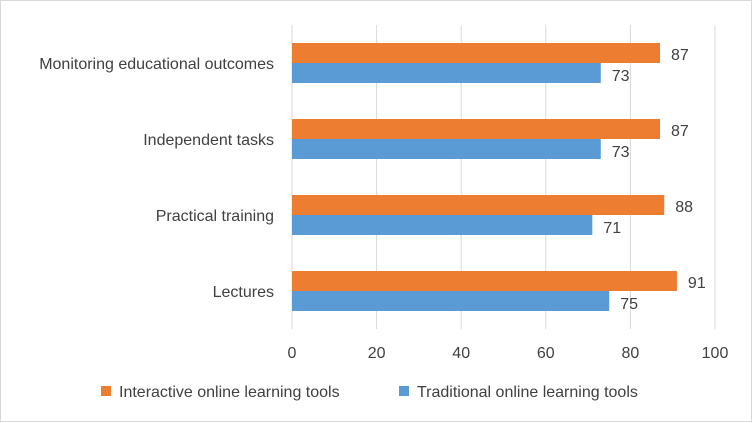  What do you see at coordinates (451, 301) in the screenshot?
I see `bar-traditional-online-learning-tools-lectures` at bounding box center [451, 301].